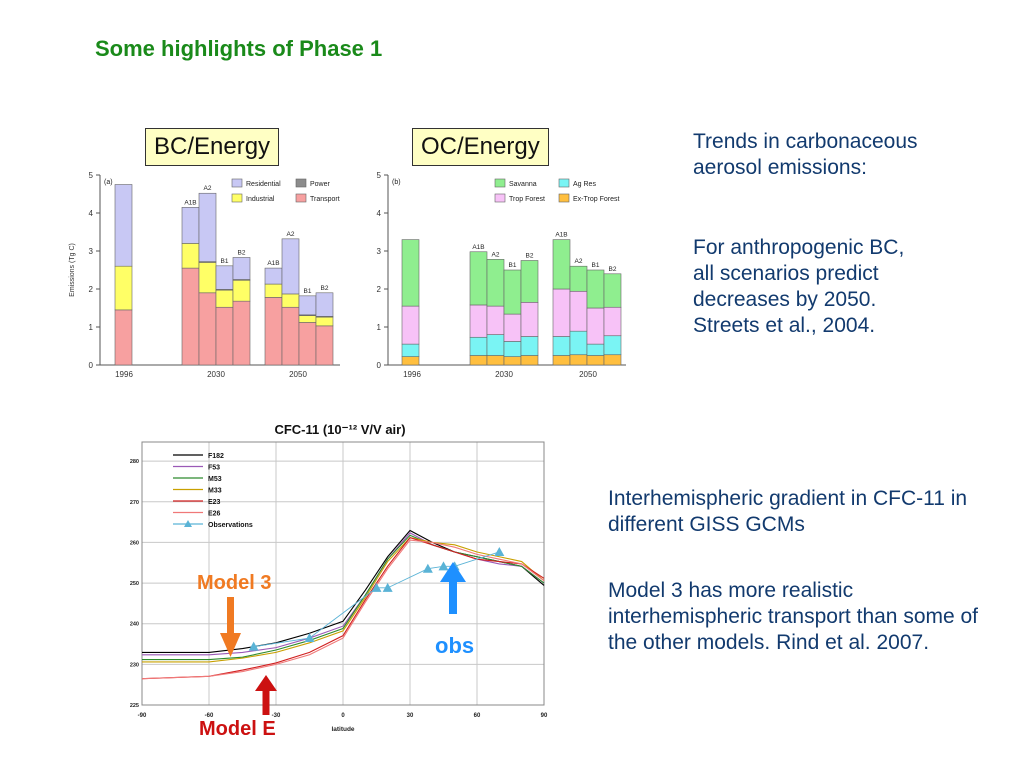 Image resolution: width=1024 pixels, height=768 pixels. What do you see at coordinates (134, 584) in the screenshot?
I see `y-tick-label: 250` at bounding box center [134, 584].